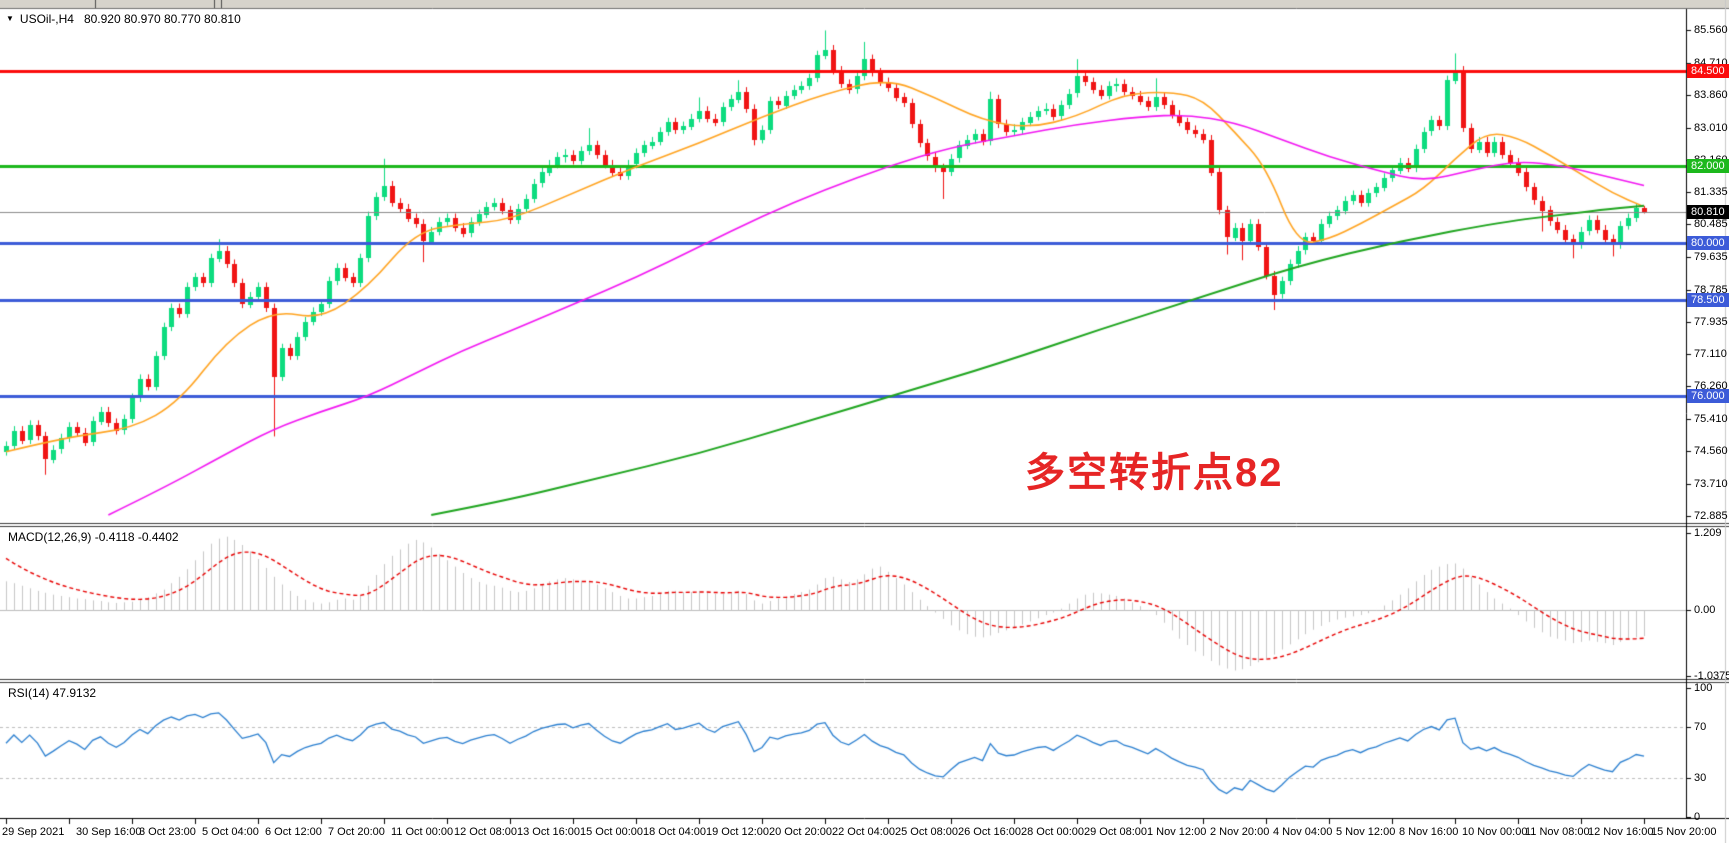 Image resolution: width=1729 pixels, height=843 pixels. I want to click on macd-indicator-label: MACD(12,26,9) -0.4118 -0.4402, so click(93, 537).